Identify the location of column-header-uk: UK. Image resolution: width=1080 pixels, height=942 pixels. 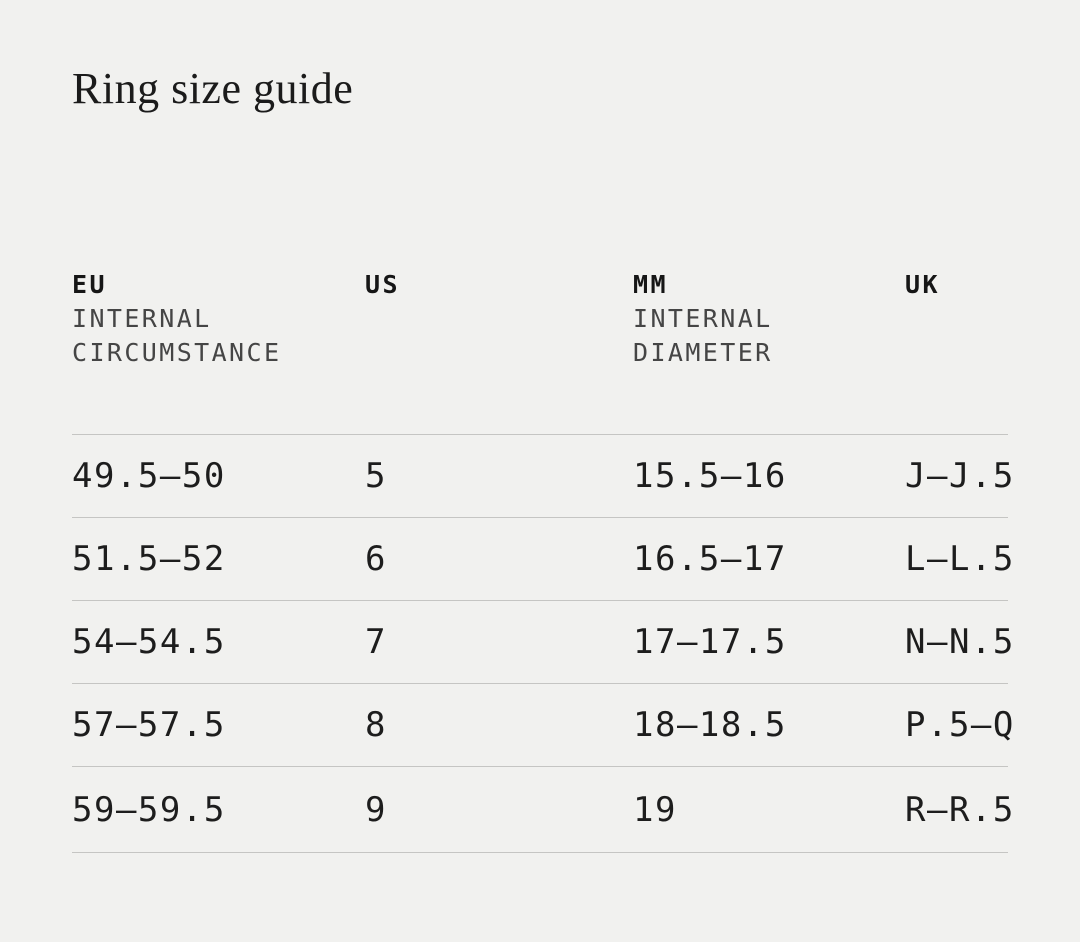
(956, 319).